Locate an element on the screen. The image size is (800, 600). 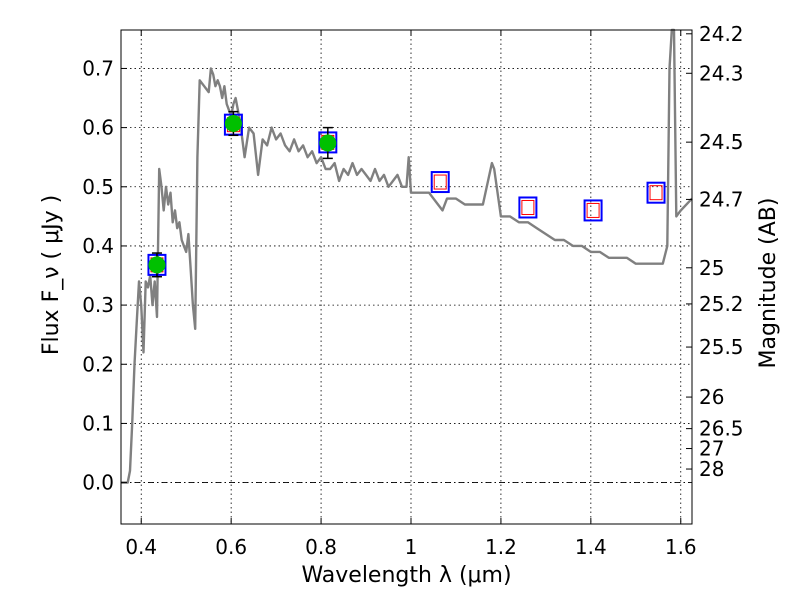
right-tick-label: 25 is located at coordinates (711, 268).